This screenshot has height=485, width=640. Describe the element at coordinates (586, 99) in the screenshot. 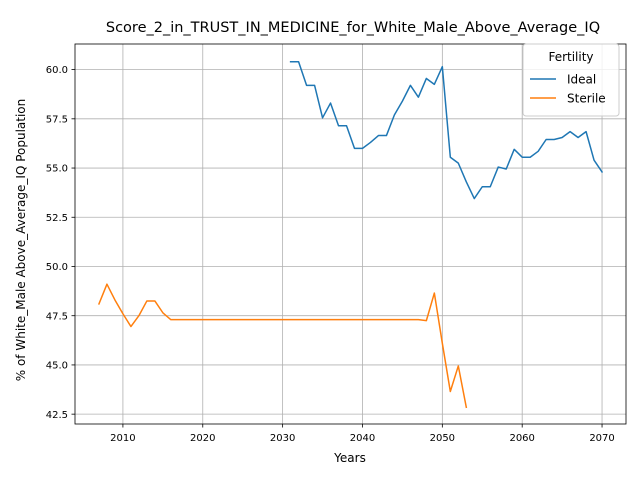

I see `legend-sterile-label: Sterile` at that location.